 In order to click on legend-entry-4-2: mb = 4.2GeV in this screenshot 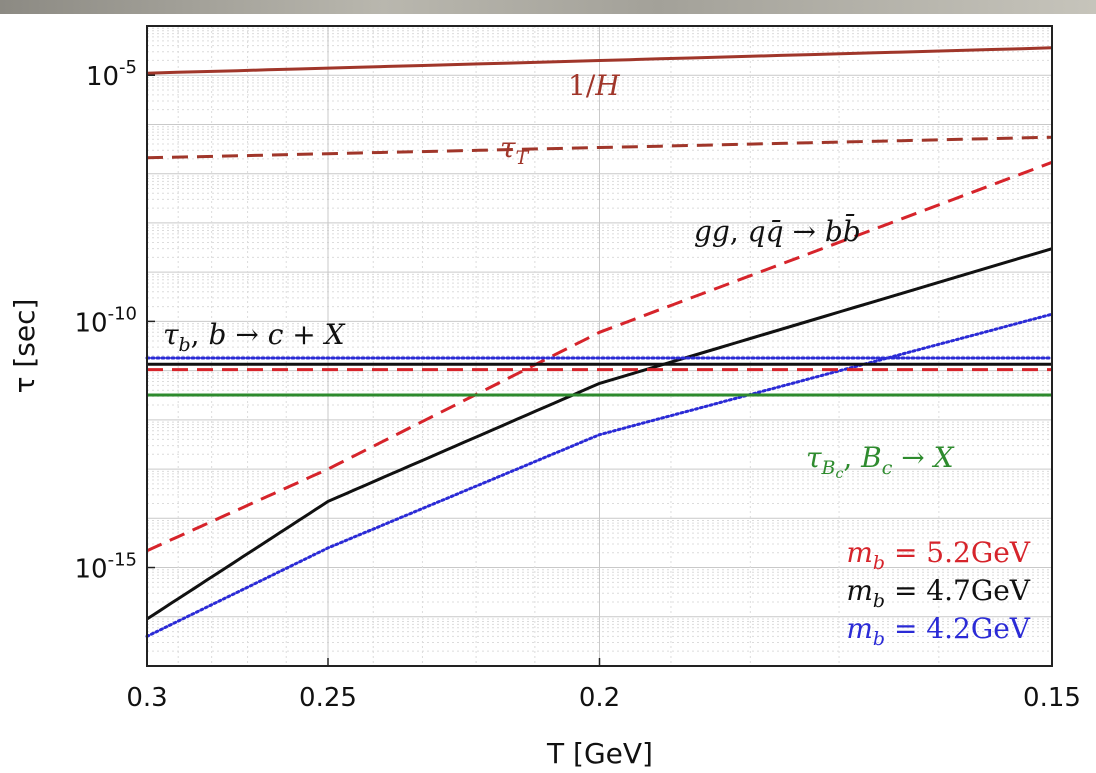, I will do `click(938, 631)`.